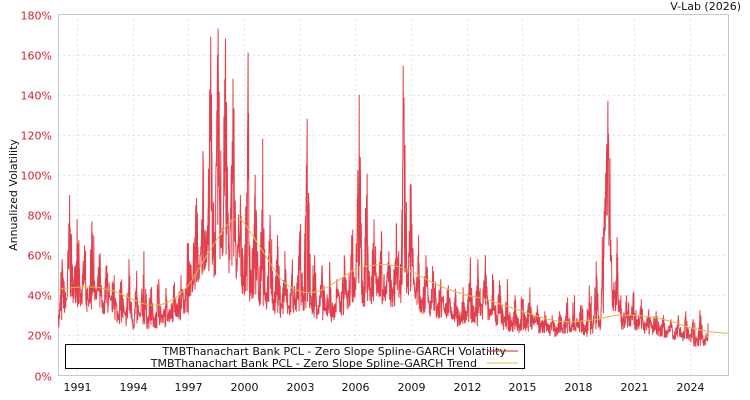 This screenshot has width=750, height=400. What do you see at coordinates (356, 387) in the screenshot?
I see `x-tick-label: 2006` at bounding box center [356, 387].